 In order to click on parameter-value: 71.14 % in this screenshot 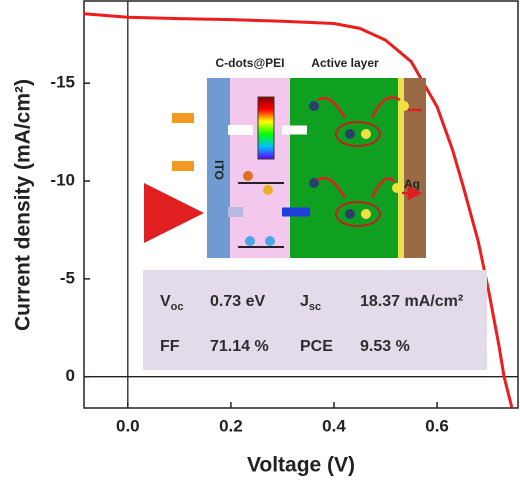, I will do `click(239, 346)`.